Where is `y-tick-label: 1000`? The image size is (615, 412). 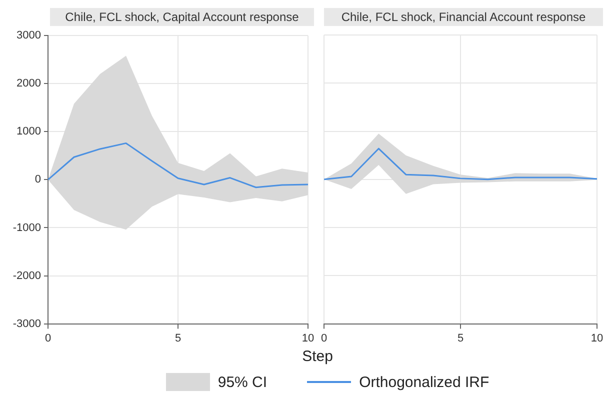 y-tick-label: 1000 is located at coordinates (28, 132).